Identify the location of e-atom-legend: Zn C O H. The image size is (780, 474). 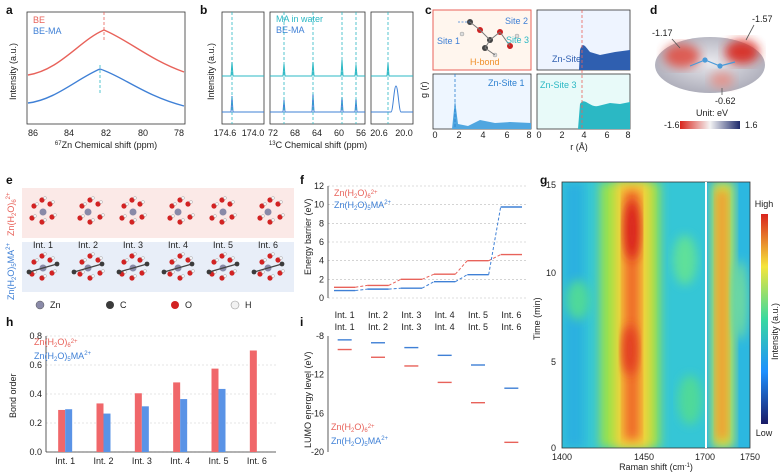
(143, 305).